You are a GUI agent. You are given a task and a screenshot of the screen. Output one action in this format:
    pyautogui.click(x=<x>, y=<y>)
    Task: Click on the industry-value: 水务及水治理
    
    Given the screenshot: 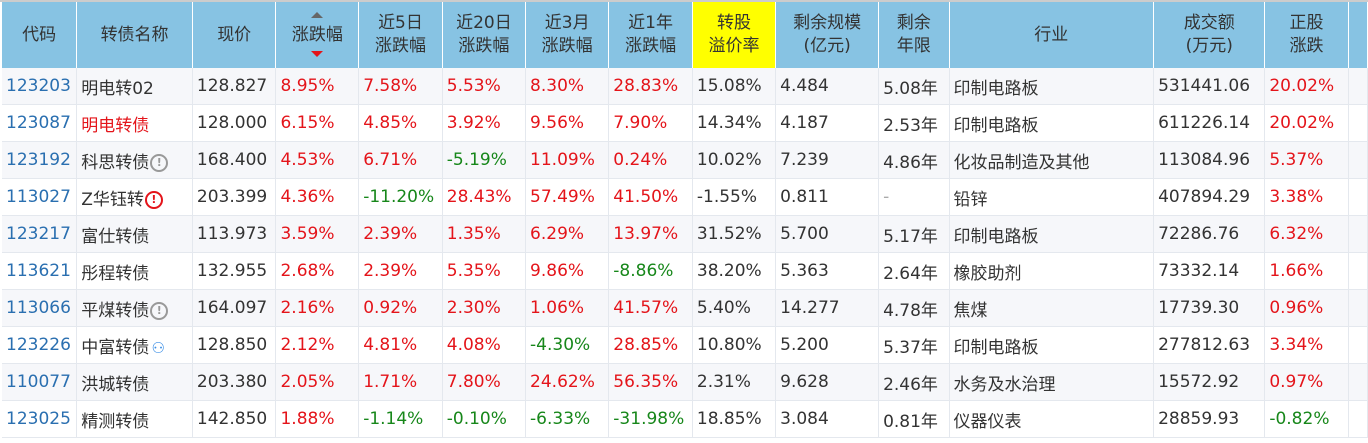 What is the action you would take?
    pyautogui.click(x=1004, y=384)
    